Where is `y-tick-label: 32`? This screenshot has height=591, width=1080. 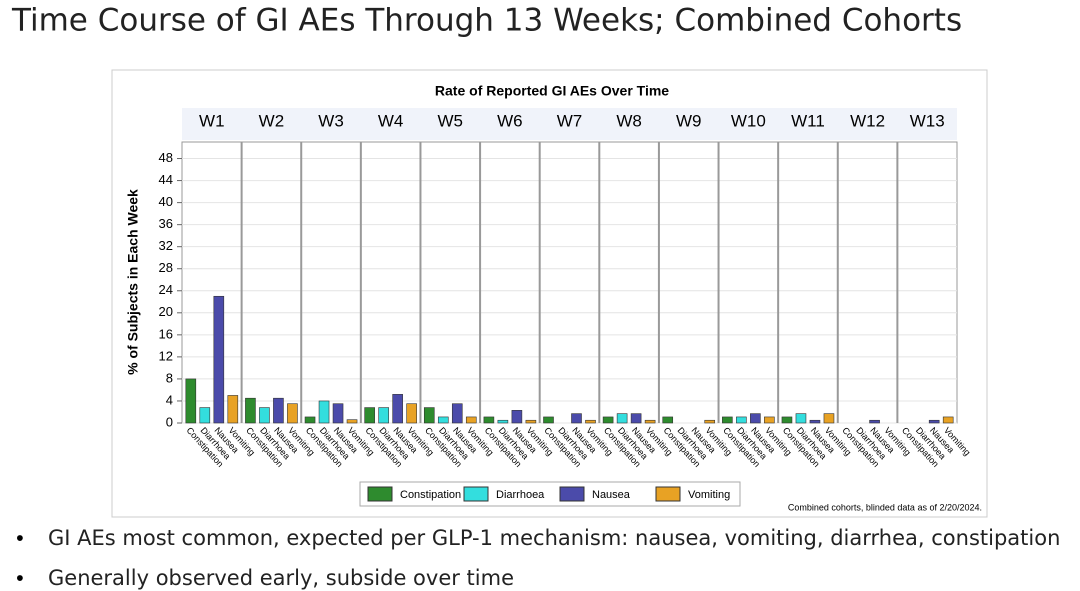 y-tick-label: 32 is located at coordinates (166, 245).